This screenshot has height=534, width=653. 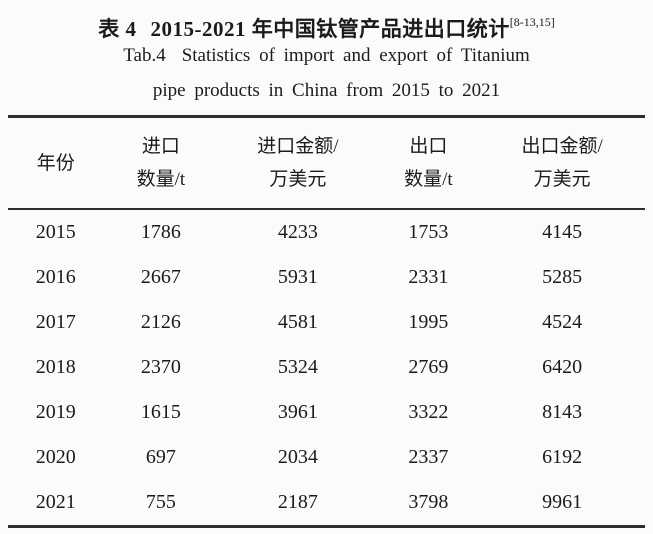 I want to click on table-row: 2020 697 2034 2337 6192, so click(x=326, y=457).